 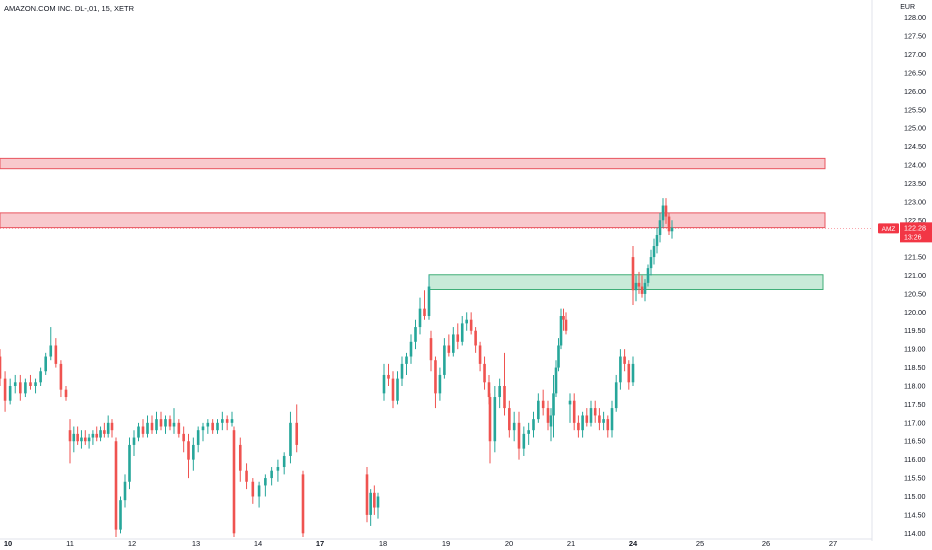 I want to click on x-tick-label: 13, so click(x=196, y=543).